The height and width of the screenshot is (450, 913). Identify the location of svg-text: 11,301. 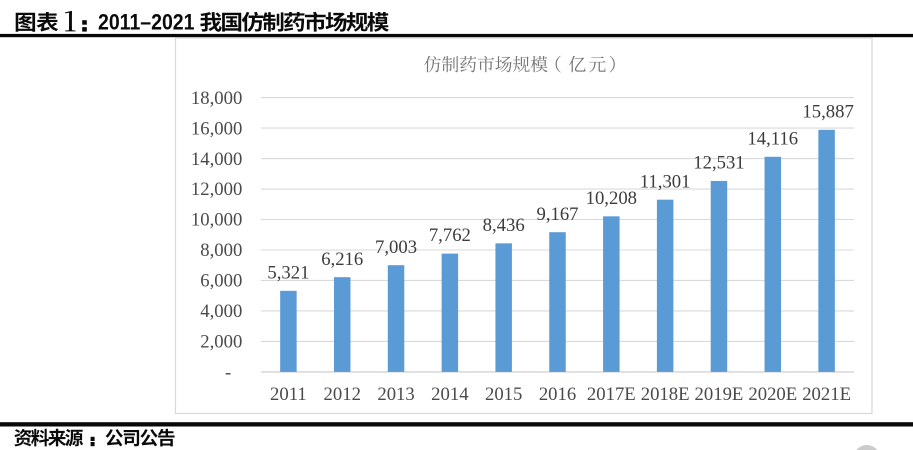
(665, 181).